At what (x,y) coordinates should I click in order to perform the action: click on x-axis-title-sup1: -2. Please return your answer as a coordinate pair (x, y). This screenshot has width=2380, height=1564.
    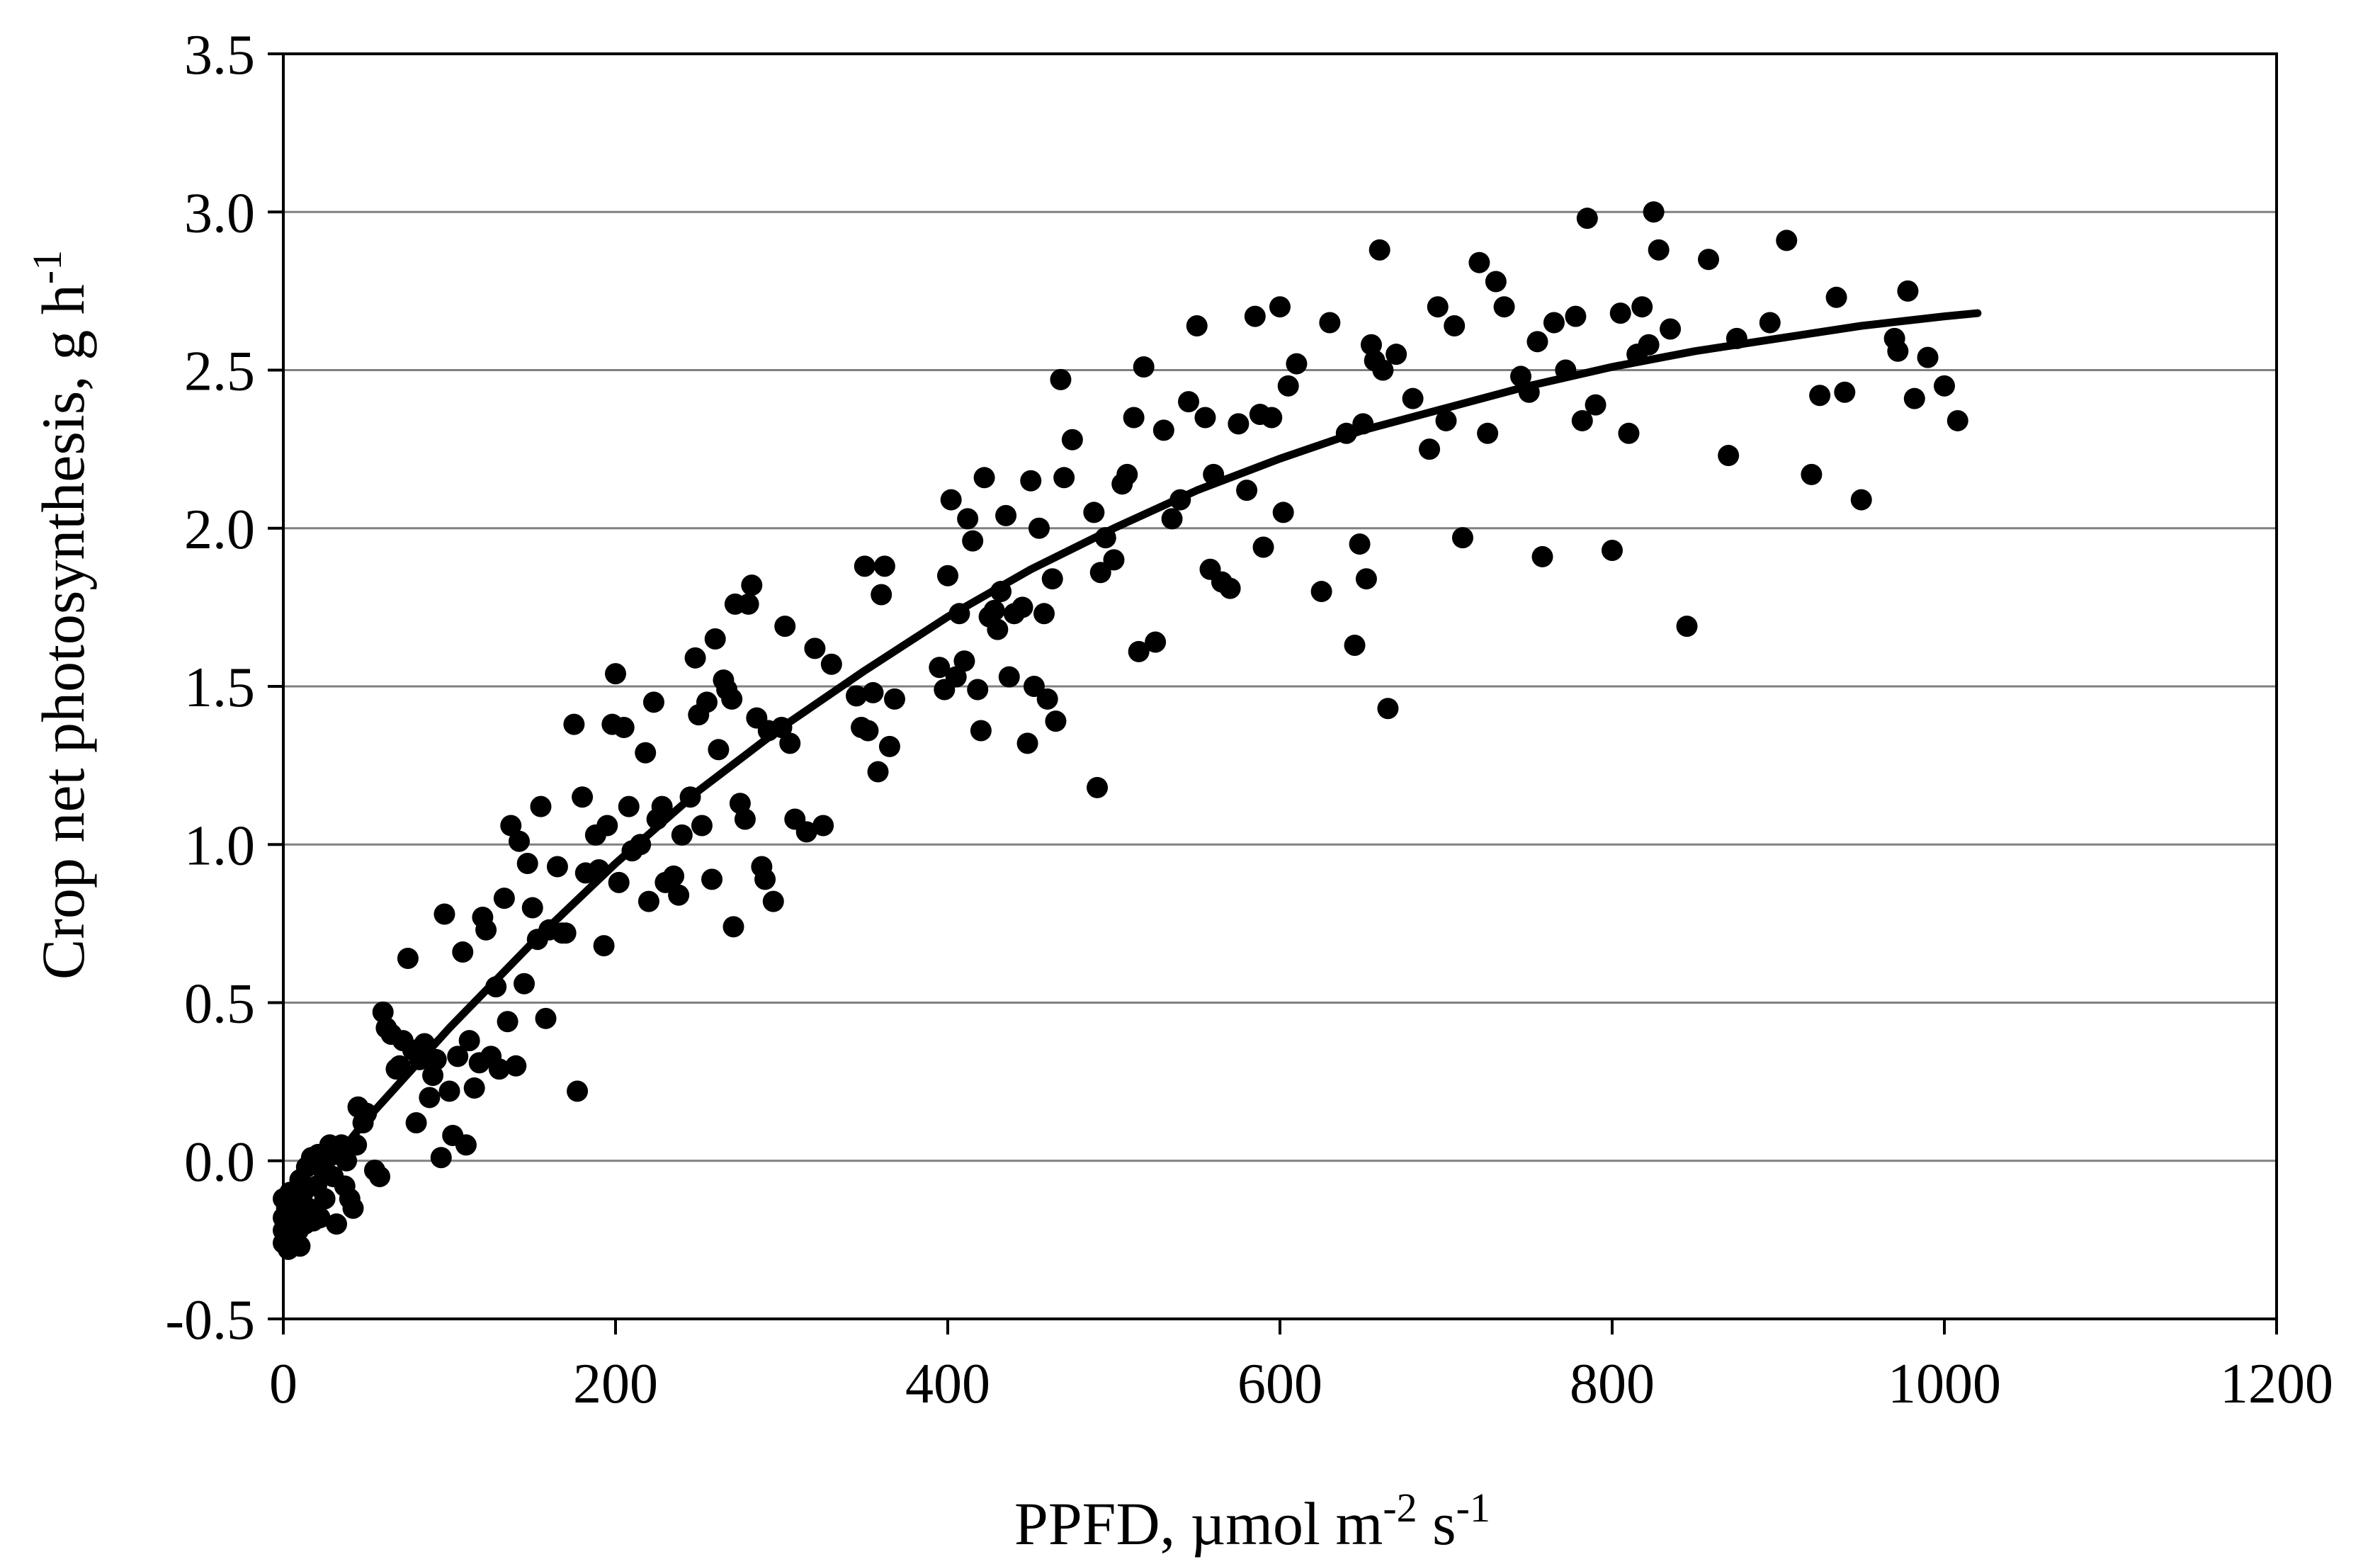
    Looking at the image, I should click on (1400, 1508).